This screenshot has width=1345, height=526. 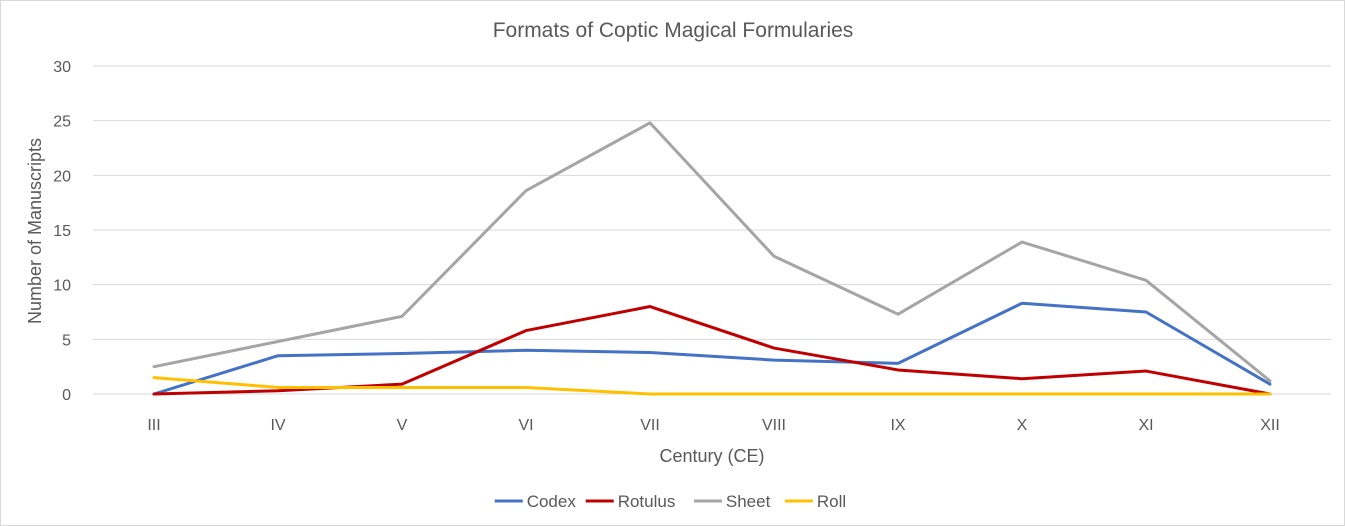 I want to click on y-tick-label: 10, so click(x=62, y=286).